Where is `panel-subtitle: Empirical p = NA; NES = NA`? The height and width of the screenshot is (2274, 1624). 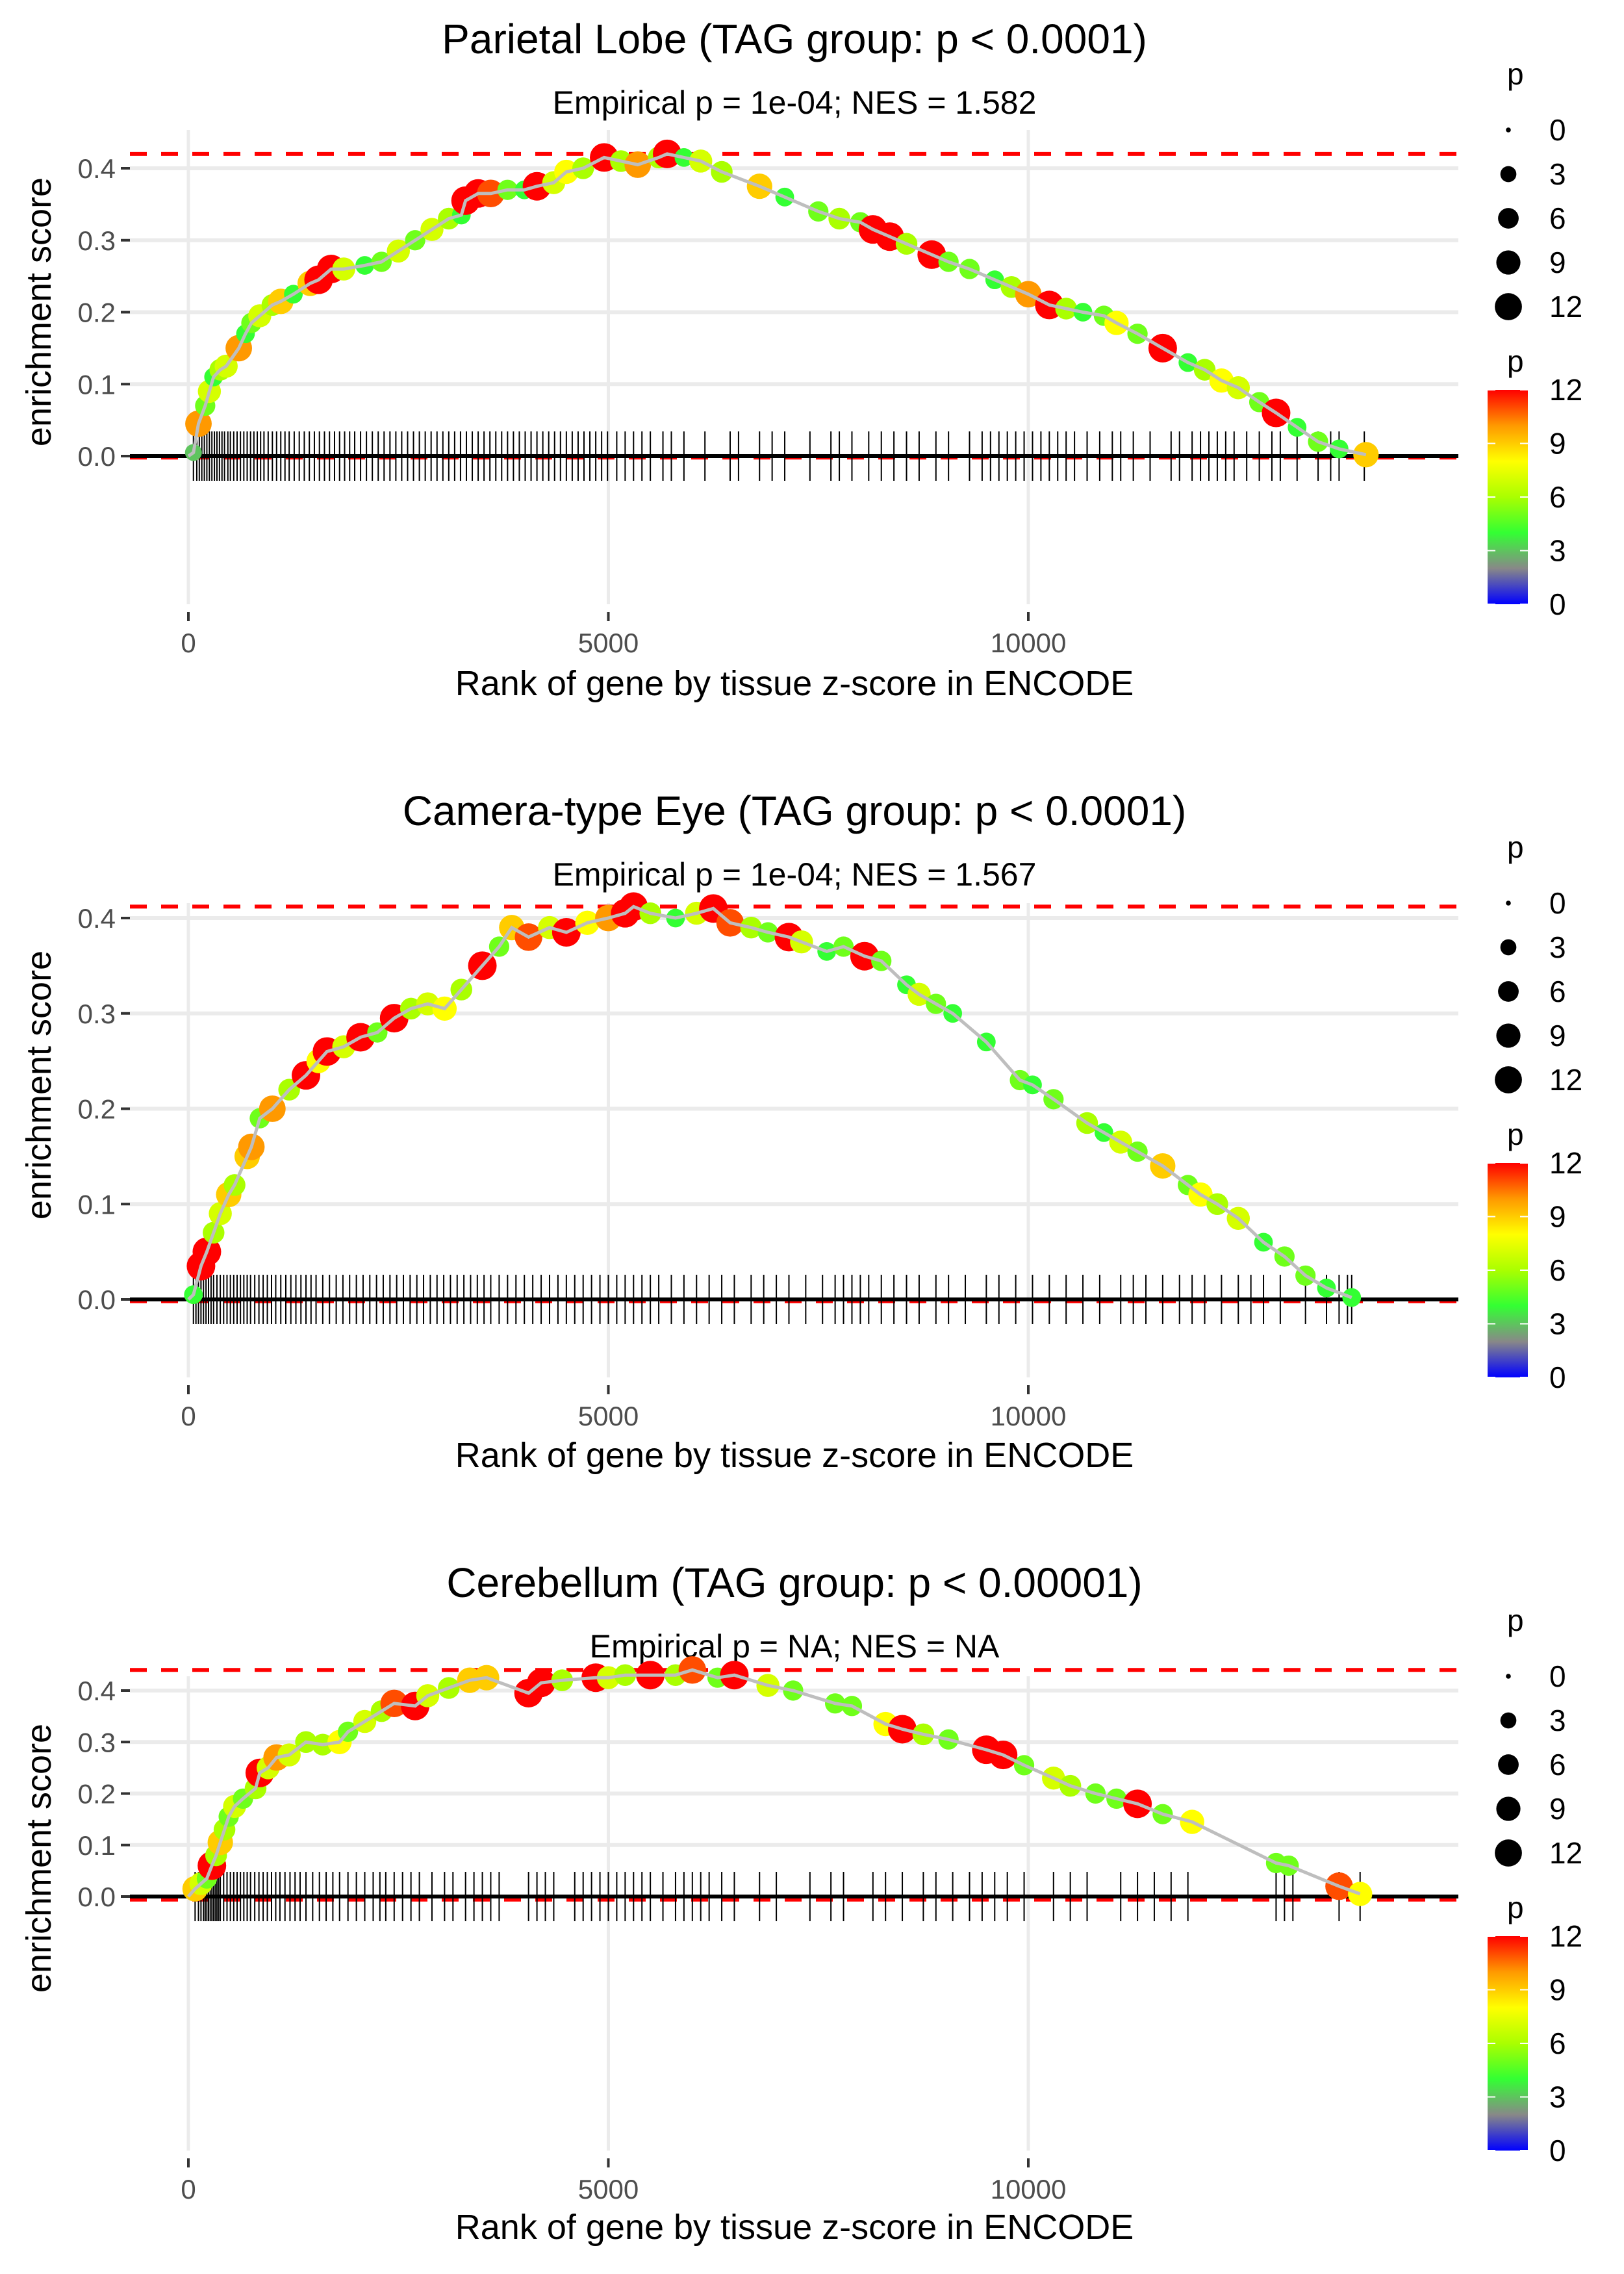 panel-subtitle: Empirical p = NA; NES = NA is located at coordinates (795, 1646).